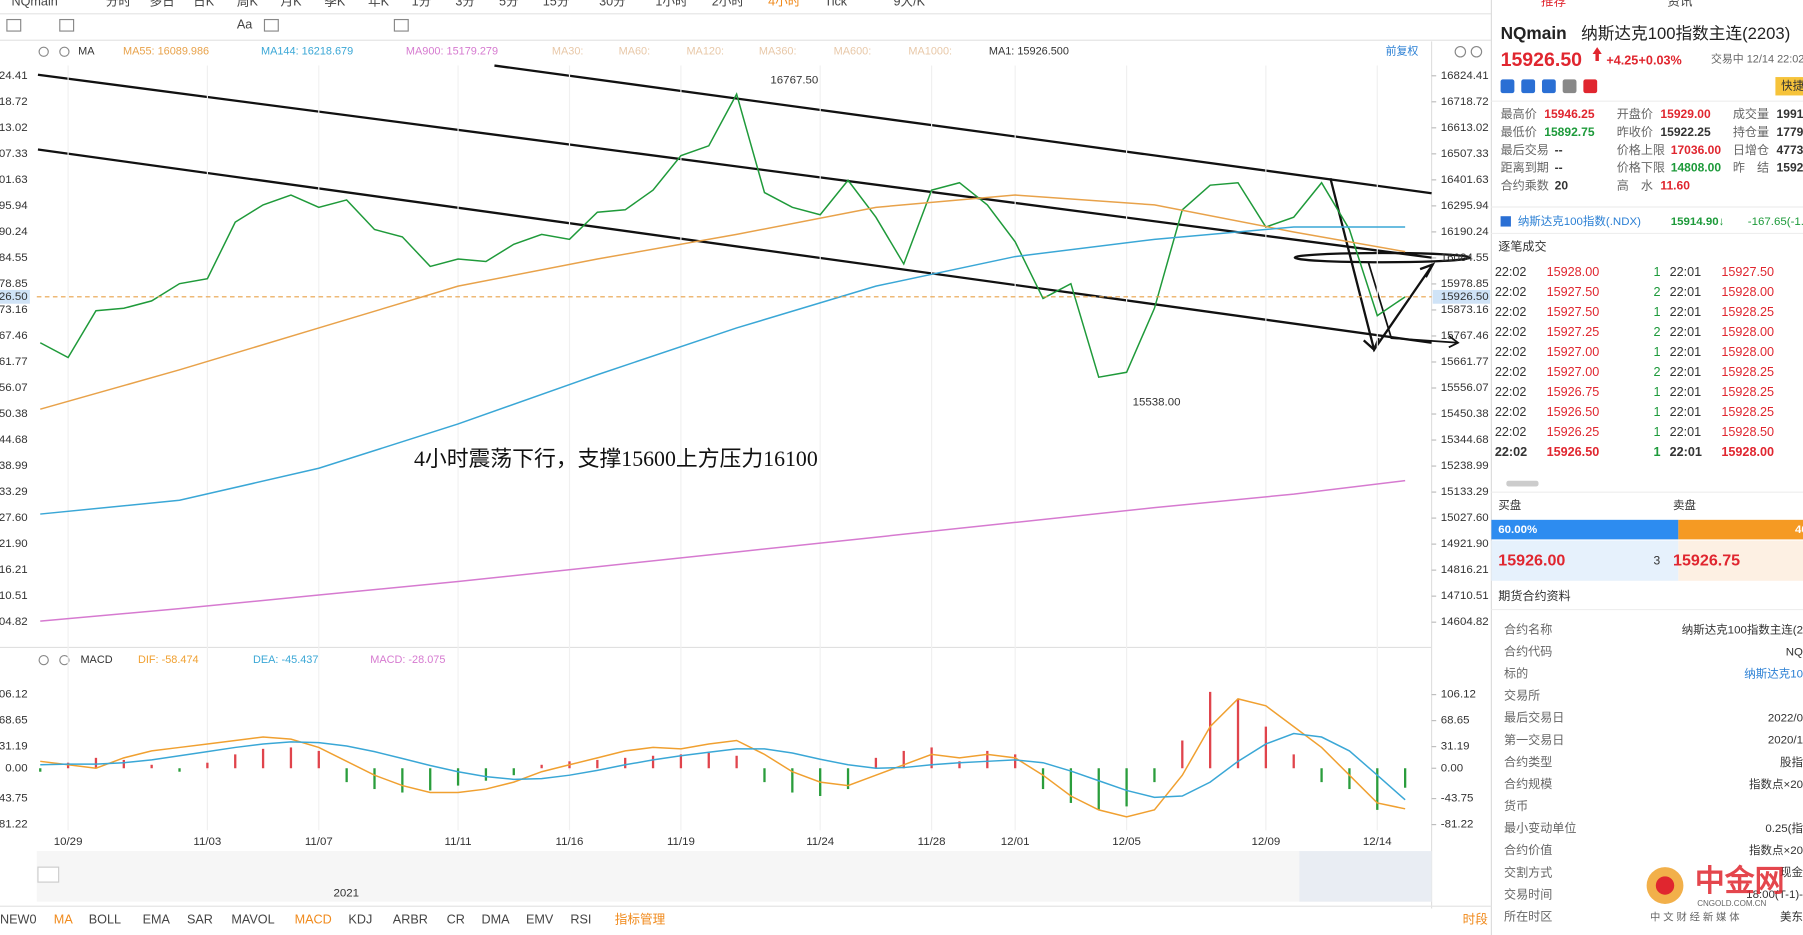 The height and width of the screenshot is (935, 1803). Describe the element at coordinates (34, 4) in the screenshot. I see `toolbar-tab: NQmain` at that location.